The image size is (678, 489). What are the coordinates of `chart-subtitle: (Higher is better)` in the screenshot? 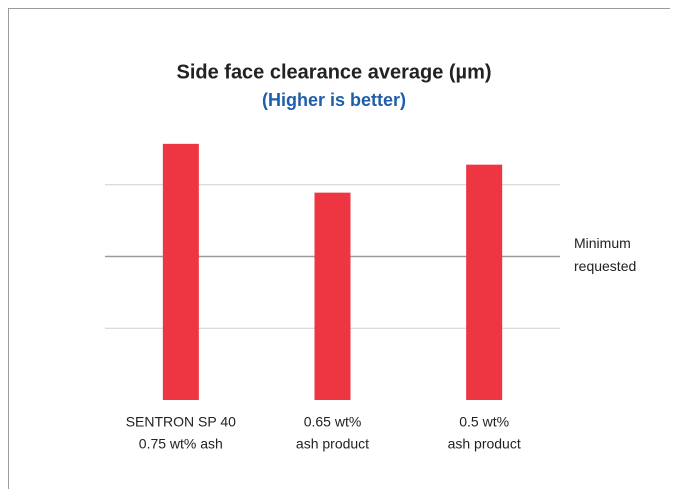 It's located at (334, 100).